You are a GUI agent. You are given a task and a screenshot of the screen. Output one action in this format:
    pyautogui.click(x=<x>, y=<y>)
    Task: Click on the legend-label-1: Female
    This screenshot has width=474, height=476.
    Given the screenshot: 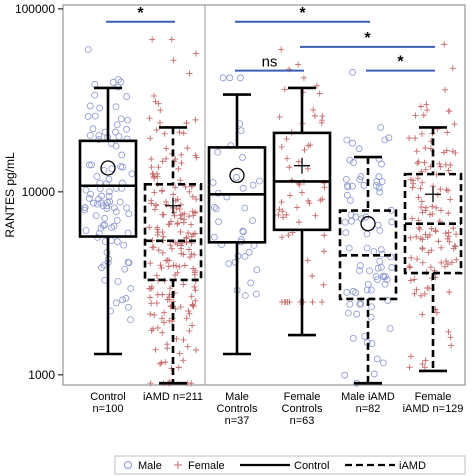 What is the action you would take?
    pyautogui.click(x=206, y=466)
    